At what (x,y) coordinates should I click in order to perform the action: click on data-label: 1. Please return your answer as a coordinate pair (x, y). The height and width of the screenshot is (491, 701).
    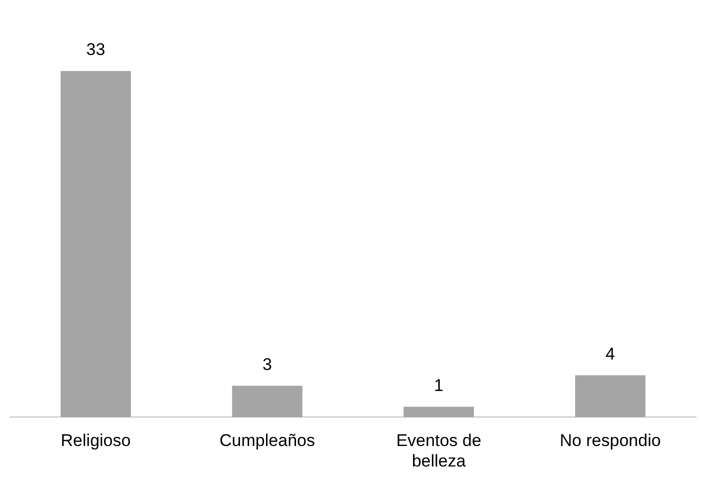
    Looking at the image, I should click on (439, 385).